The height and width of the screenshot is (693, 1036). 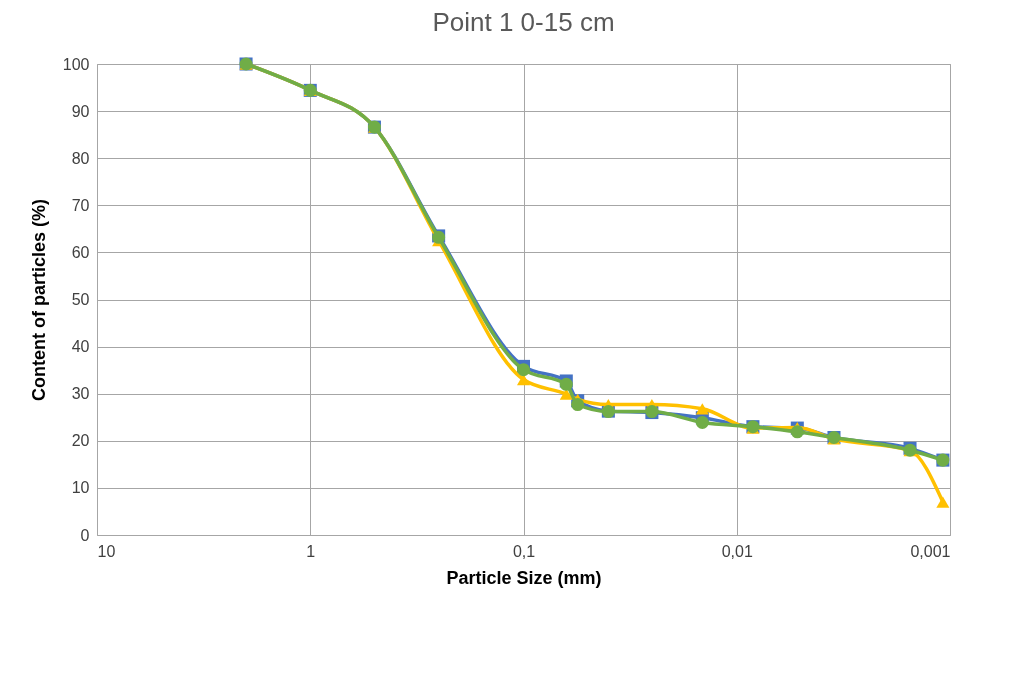 What do you see at coordinates (80, 394) in the screenshot?
I see `y-tick-label: 30` at bounding box center [80, 394].